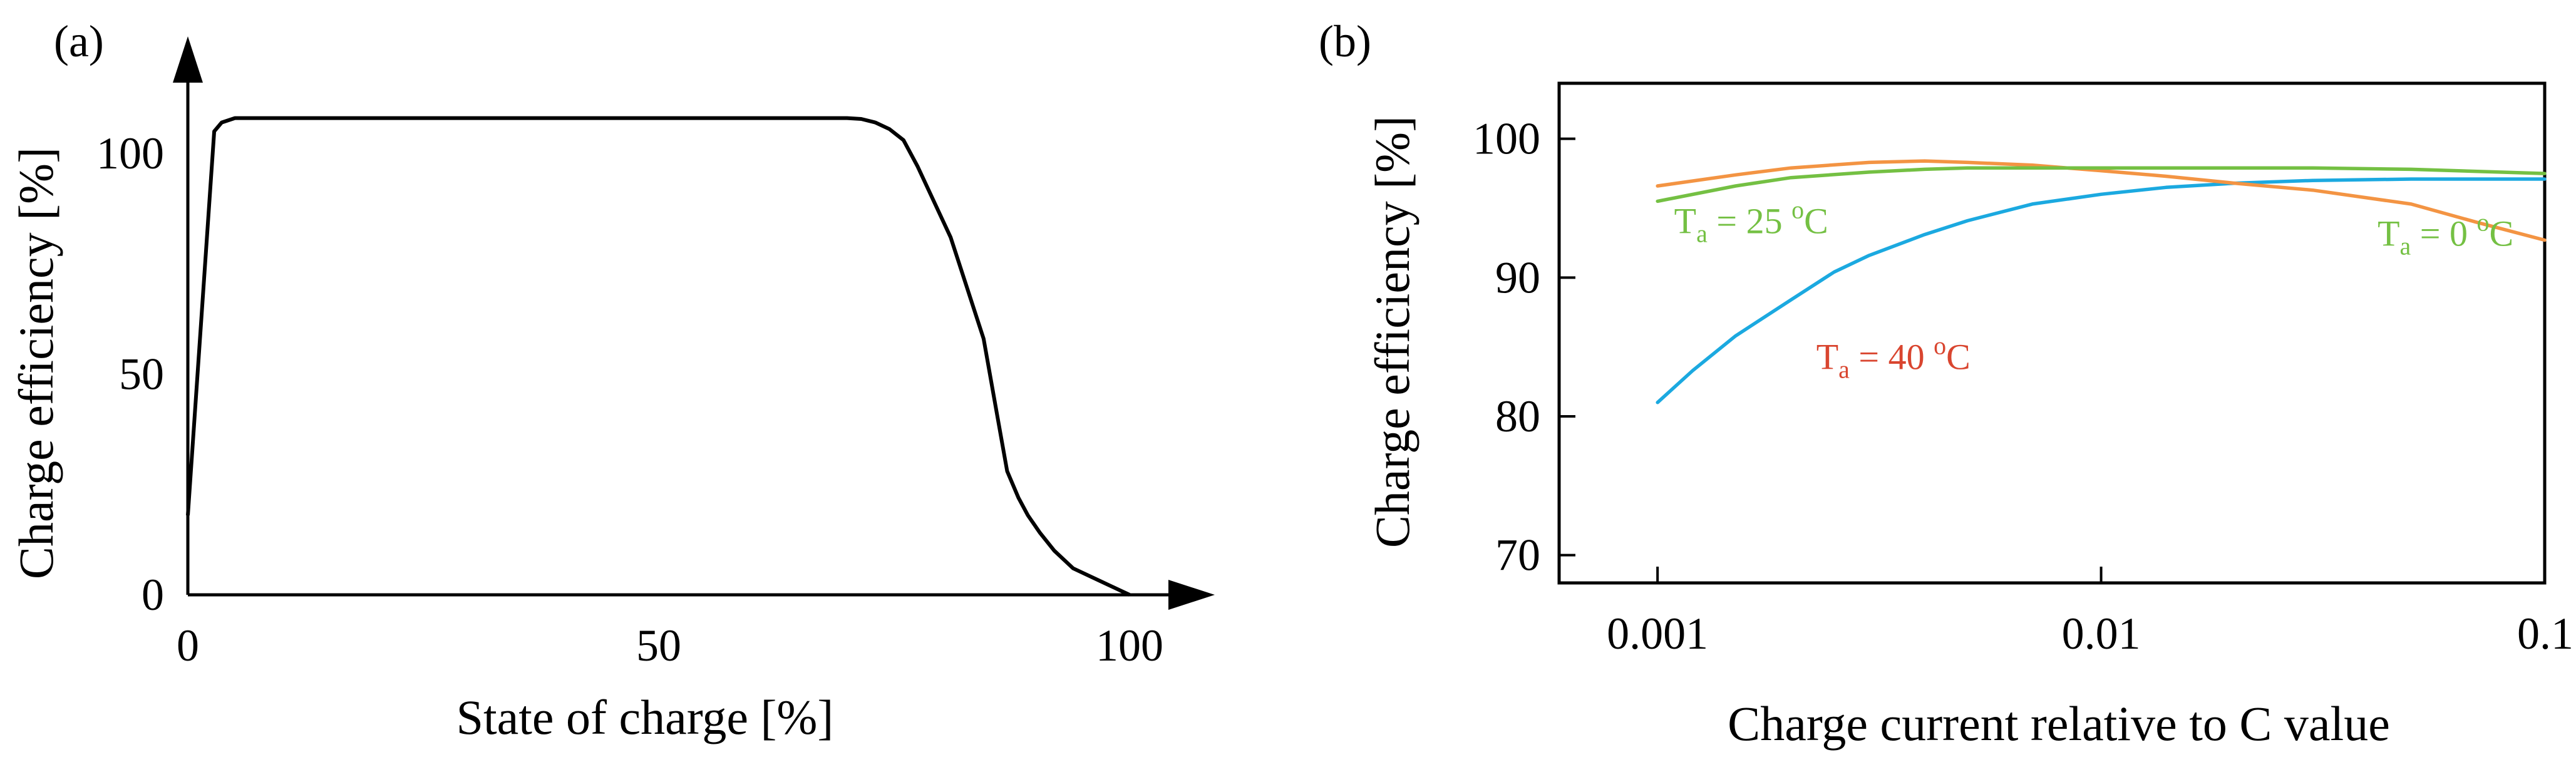  I want to click on panel-b-series, so click(2101, 281).